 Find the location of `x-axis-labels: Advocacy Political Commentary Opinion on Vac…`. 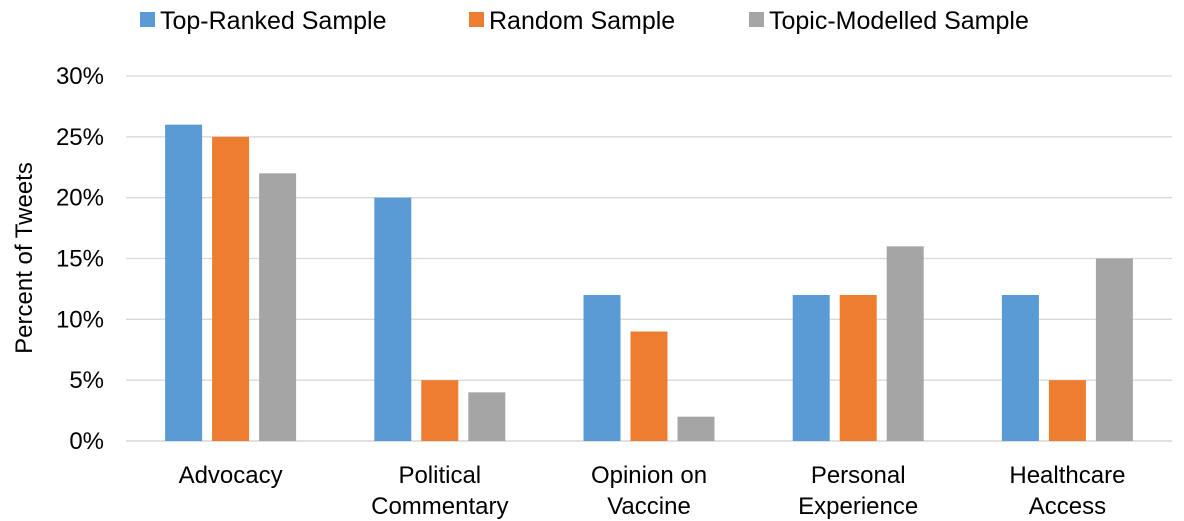

x-axis-labels: Advocacy Political Commentary Opinion on Vac… is located at coordinates (652, 491).